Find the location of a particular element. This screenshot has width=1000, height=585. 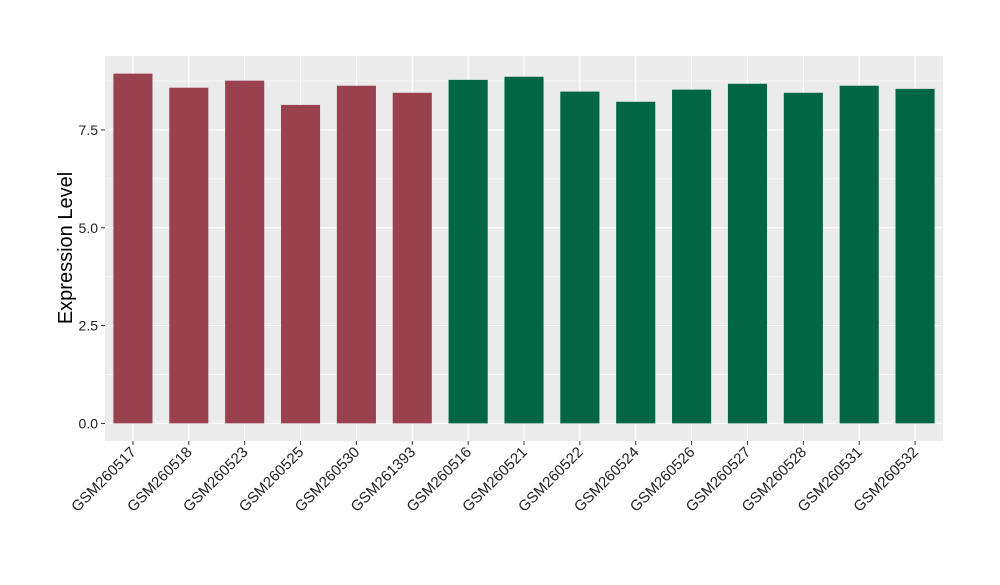

bar-GSM260526 is located at coordinates (692, 256).